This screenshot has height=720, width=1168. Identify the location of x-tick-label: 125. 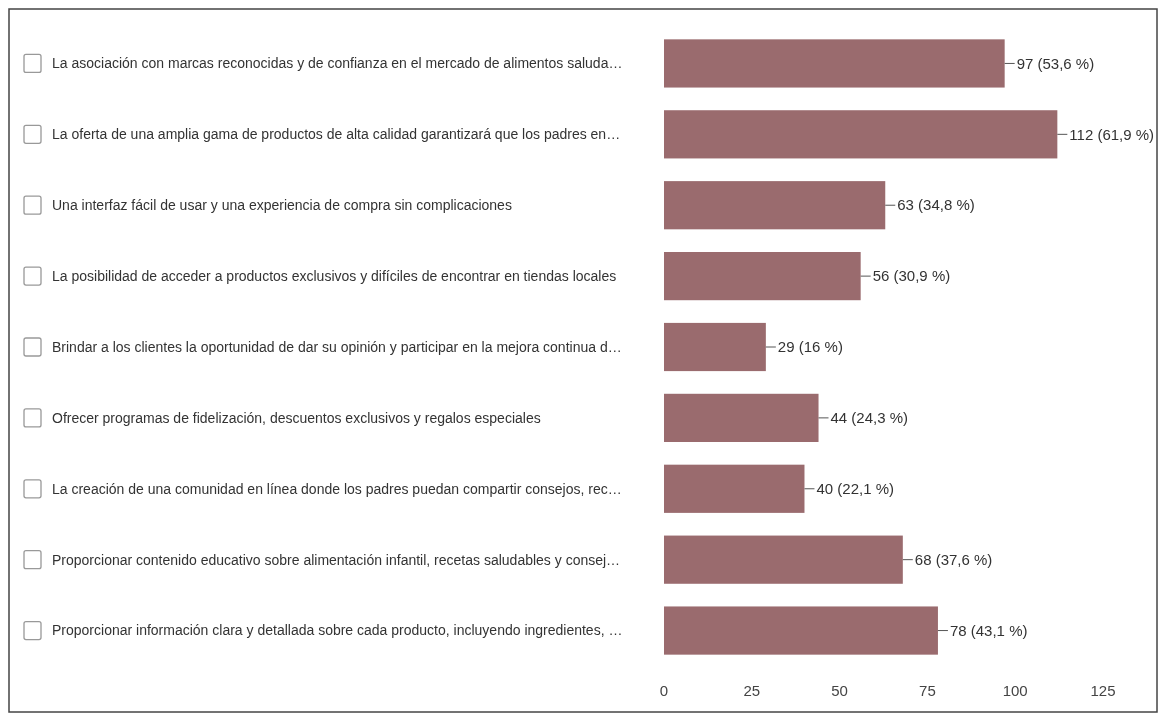
(1103, 690).